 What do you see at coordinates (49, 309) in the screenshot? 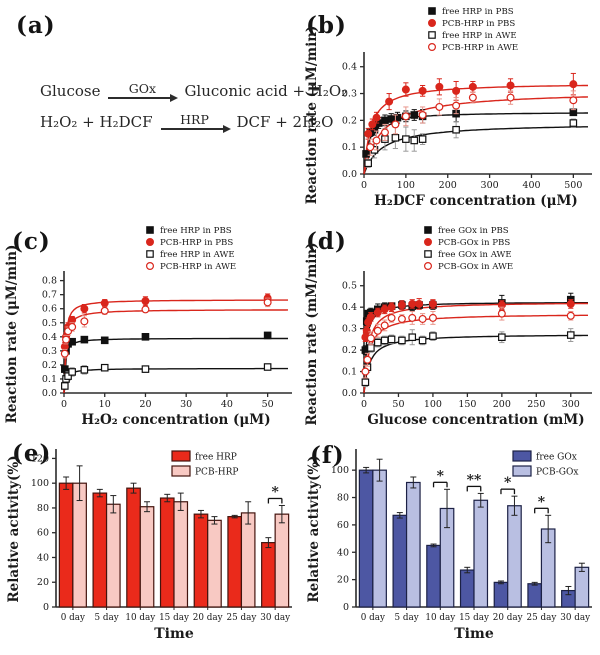
I see `svg-text: 0.6` at bounding box center [49, 309].